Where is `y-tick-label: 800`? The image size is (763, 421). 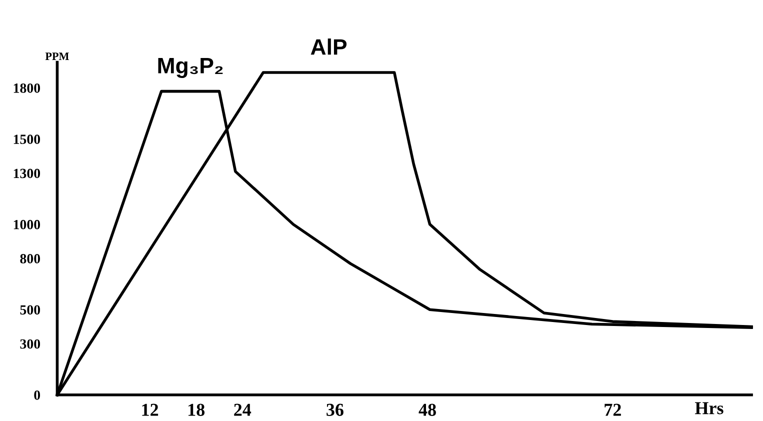 y-tick-label: 800 is located at coordinates (30, 259).